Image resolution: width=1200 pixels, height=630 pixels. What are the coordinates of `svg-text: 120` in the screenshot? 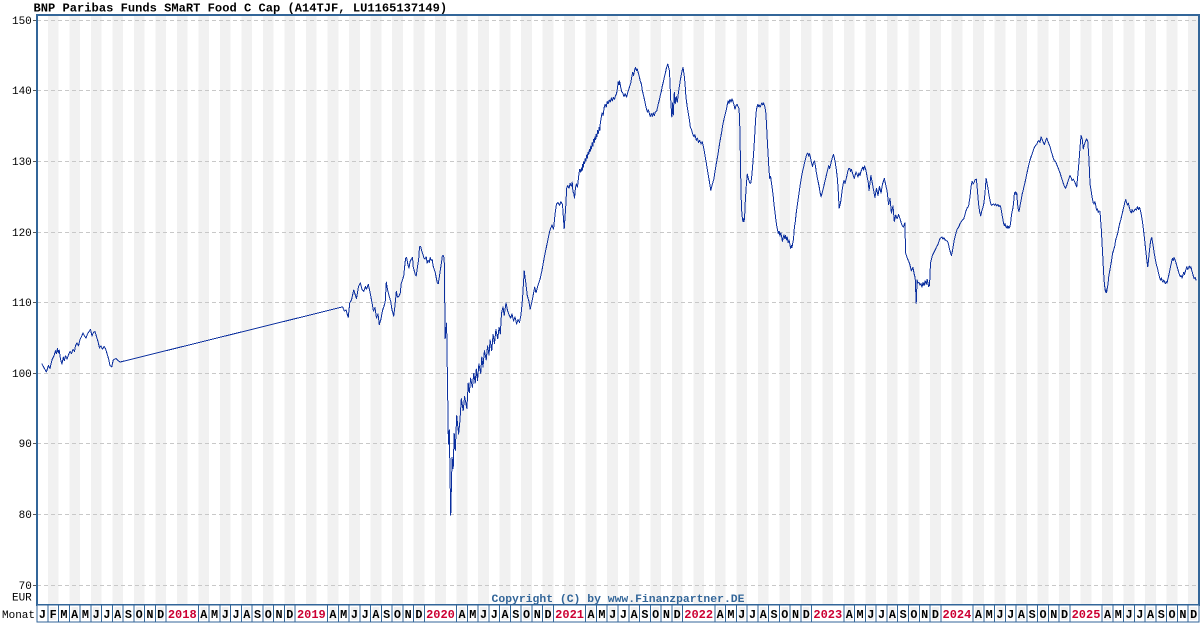 It's located at (22, 234).